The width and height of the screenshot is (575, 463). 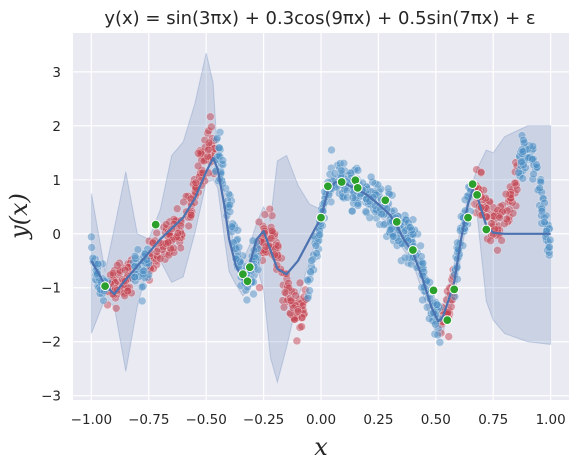 What do you see at coordinates (263, 420) in the screenshot?
I see `x-tick-label: −0.25` at bounding box center [263, 420].